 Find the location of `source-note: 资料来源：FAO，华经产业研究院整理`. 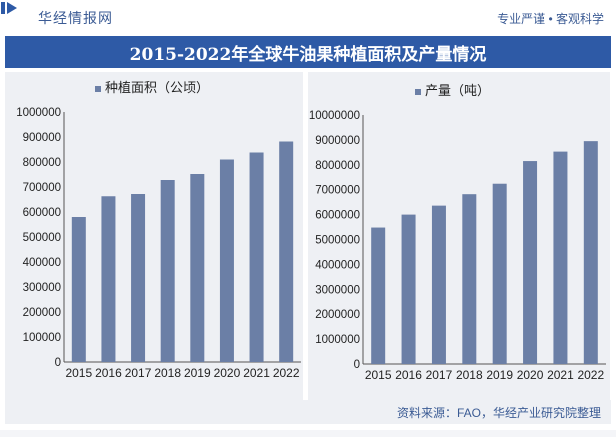

source-note: 资料来源：FAO，华经产业研究院整理 is located at coordinates (498, 412).